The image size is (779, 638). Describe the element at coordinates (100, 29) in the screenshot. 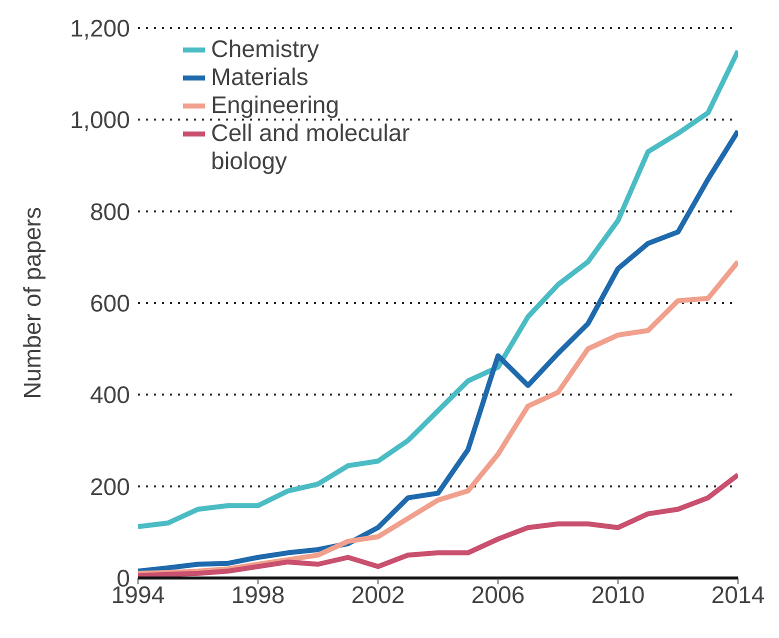

I see `y-tick-label: 1,200` at that location.